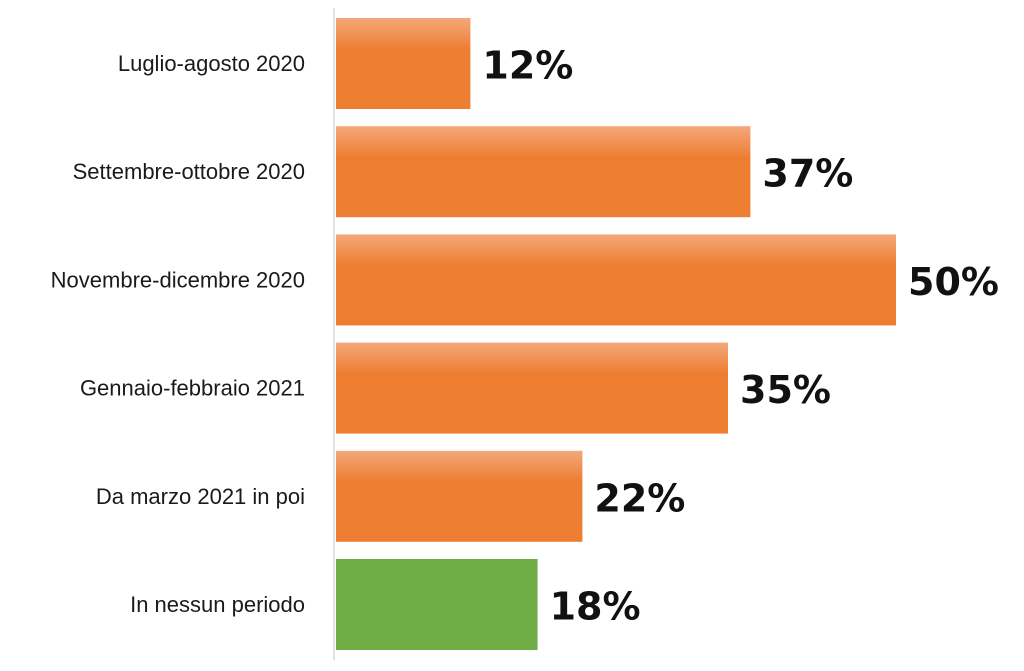 The height and width of the screenshot is (671, 1024). What do you see at coordinates (595, 607) in the screenshot?
I see `value-label: 18%` at bounding box center [595, 607].